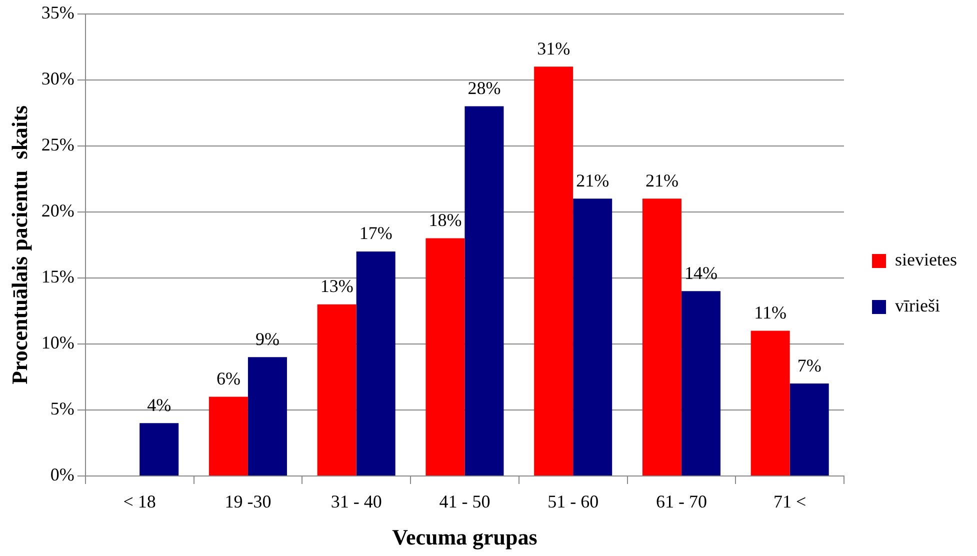 This screenshot has height=556, width=977. I want to click on y-axis-title: Procentuālais pacientu skaits, so click(19, 244).